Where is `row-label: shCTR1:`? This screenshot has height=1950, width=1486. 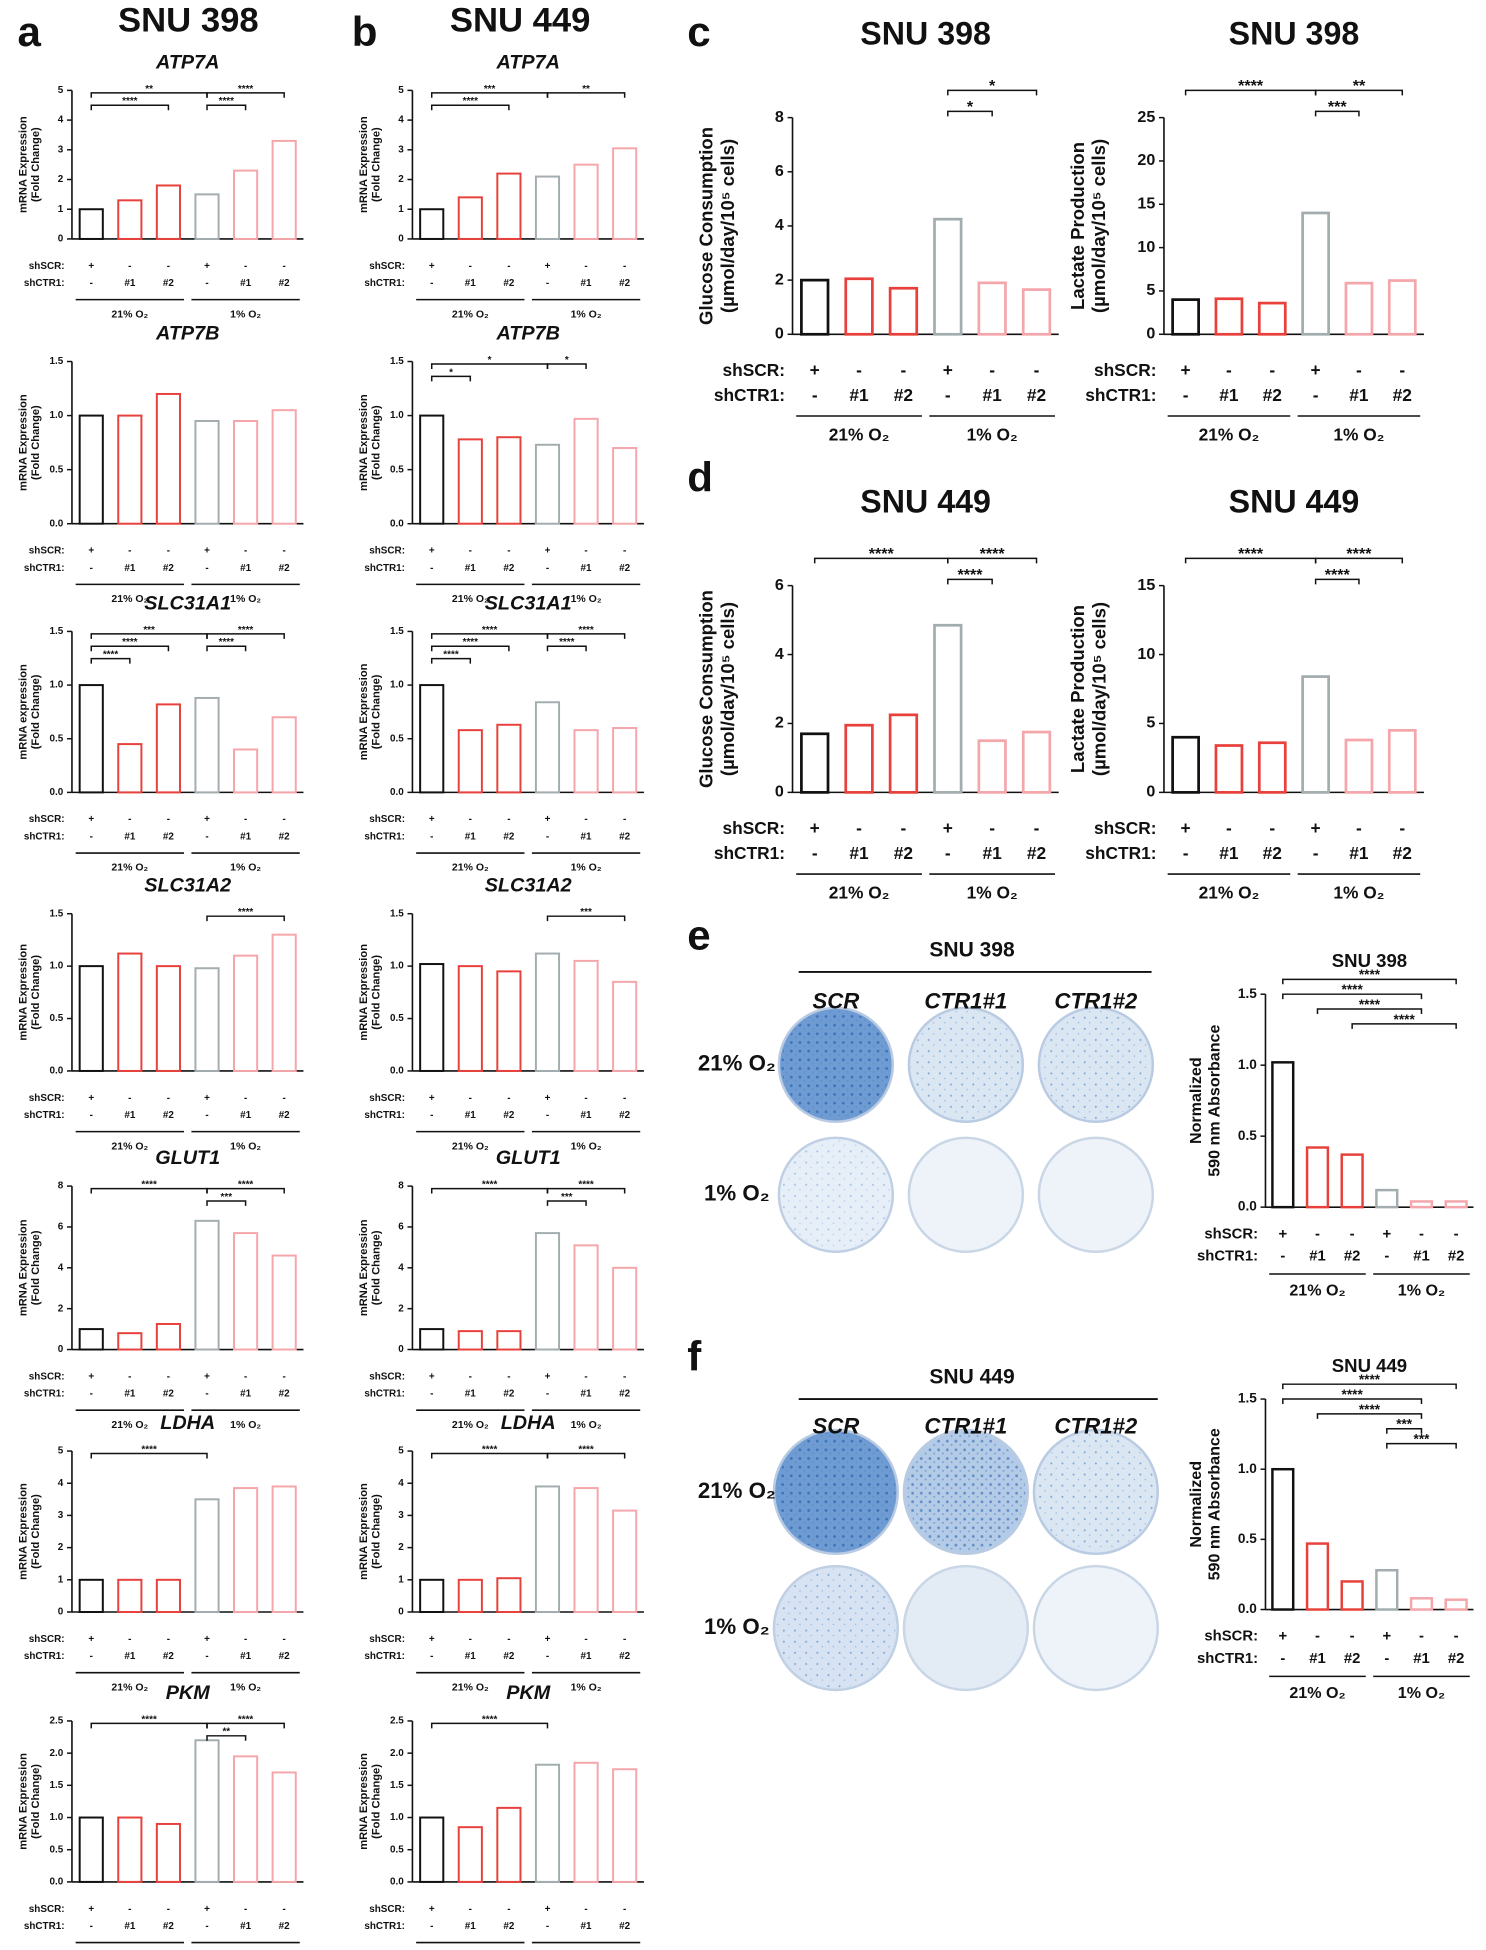
row-label: shCTR1: is located at coordinates (749, 395).